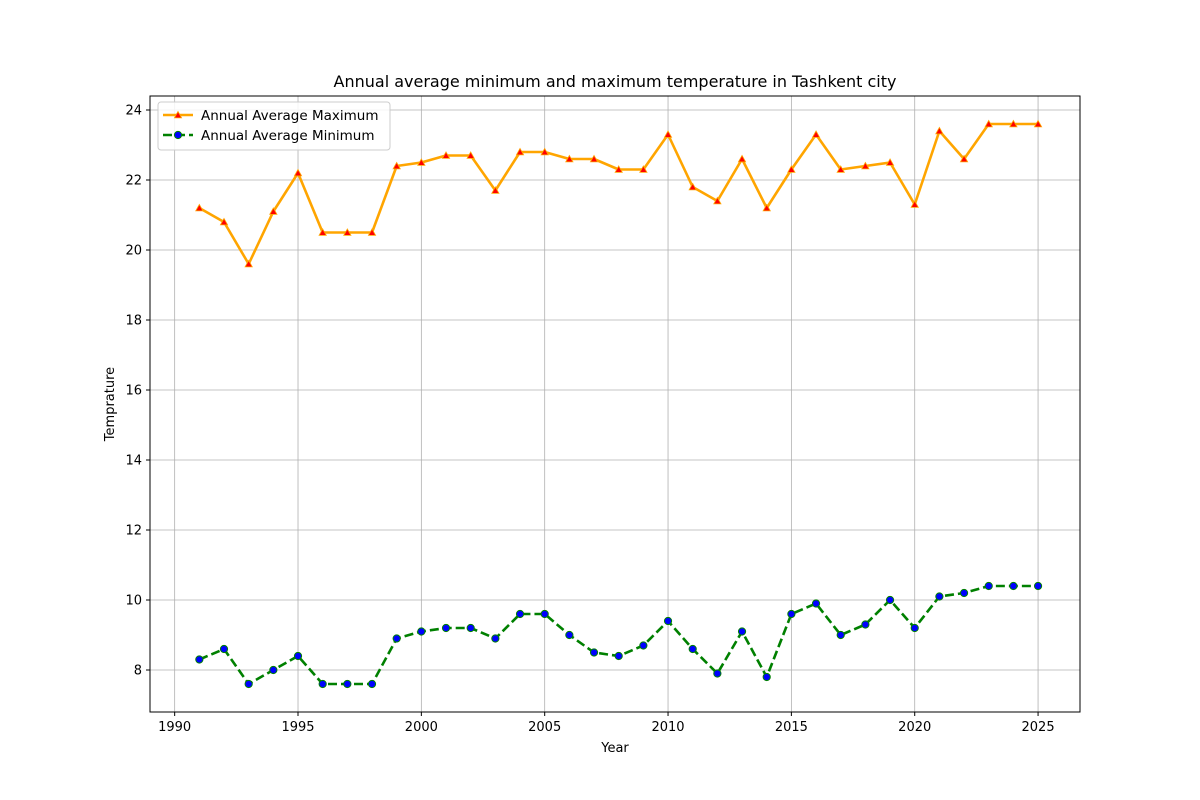 This screenshot has height=800, width=1200. I want to click on x-tick-label: 2010, so click(667, 727).